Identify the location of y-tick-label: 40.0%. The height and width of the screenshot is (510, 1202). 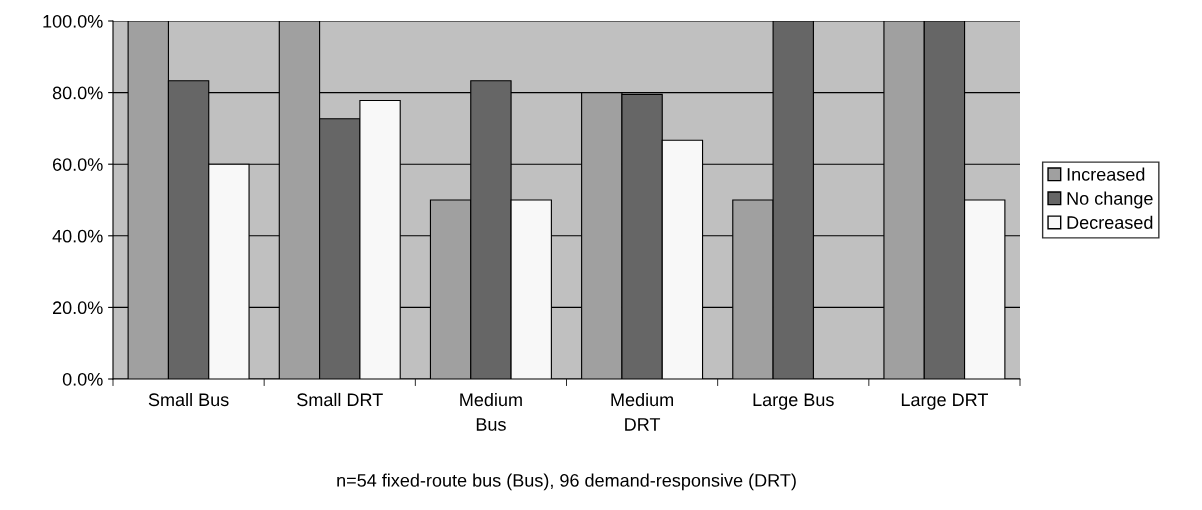
(77, 236).